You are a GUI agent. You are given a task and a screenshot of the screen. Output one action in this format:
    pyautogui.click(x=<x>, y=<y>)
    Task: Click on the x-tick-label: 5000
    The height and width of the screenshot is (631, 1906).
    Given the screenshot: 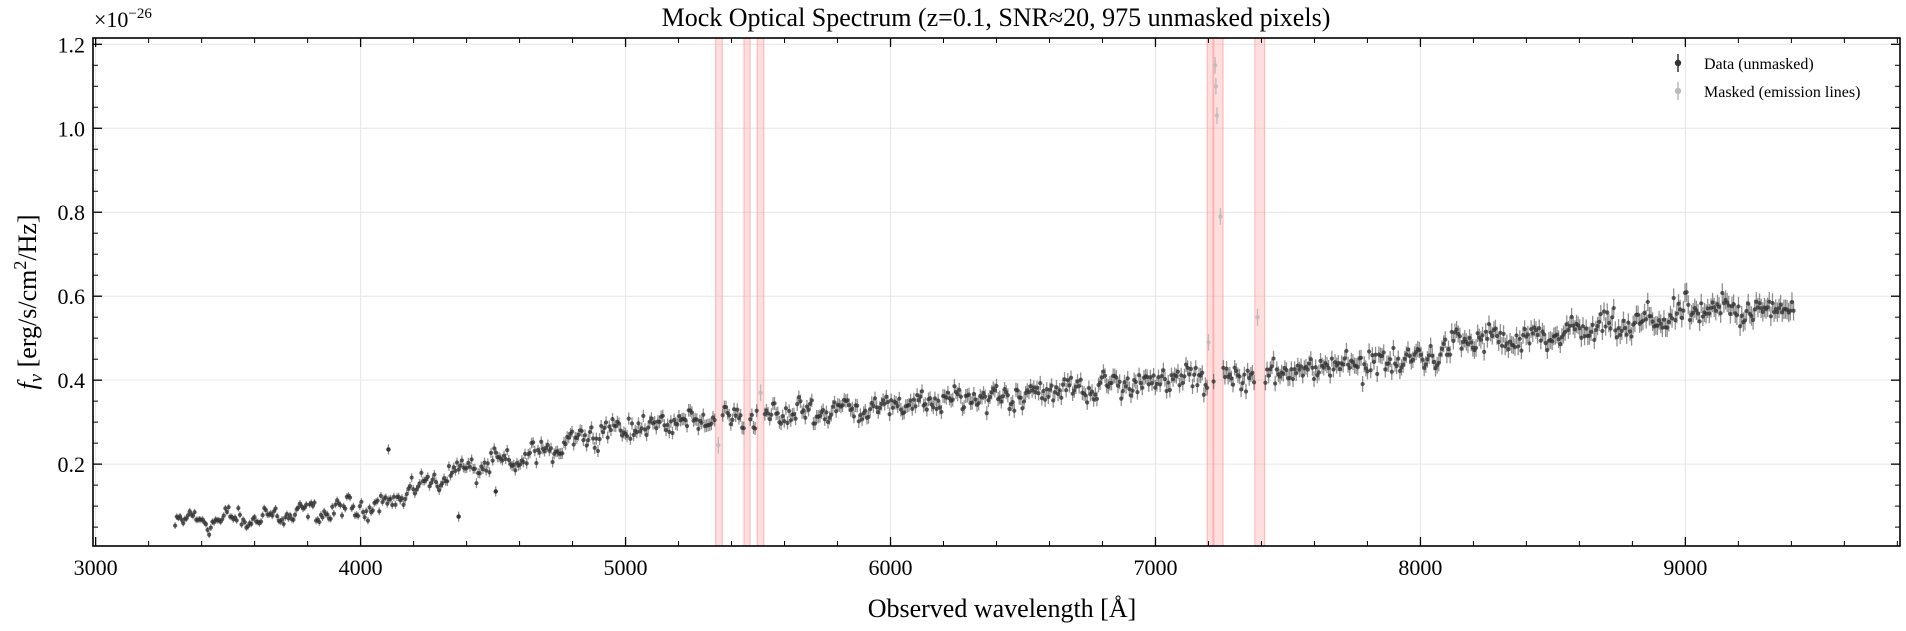 What is the action you would take?
    pyautogui.click(x=626, y=567)
    